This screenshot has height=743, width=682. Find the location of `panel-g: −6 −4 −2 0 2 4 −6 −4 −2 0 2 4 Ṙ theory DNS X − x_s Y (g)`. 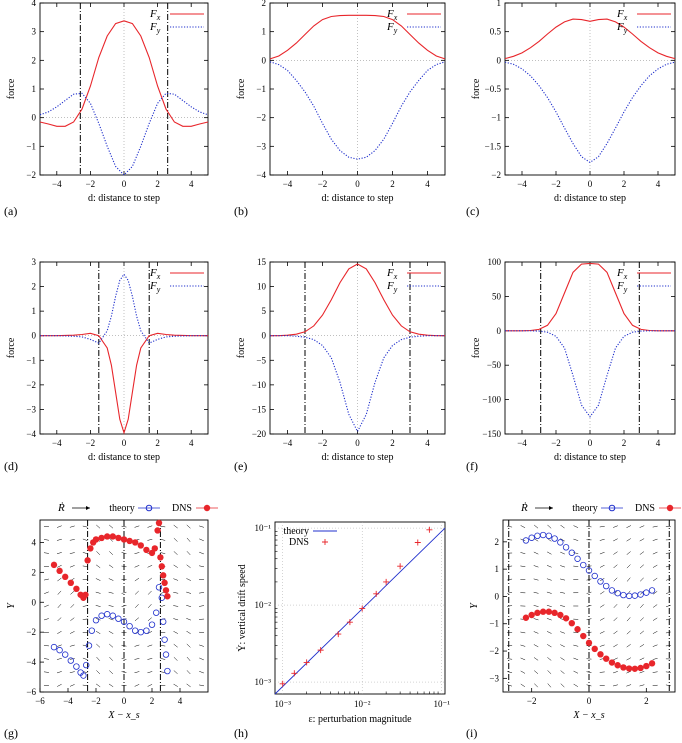

panel-g: −6 −4 −2 0 2 4 −6 −4 −2 0 2 4 Ṙ theory DNS X − x_s Y (g) is located at coordinates (111, 621).